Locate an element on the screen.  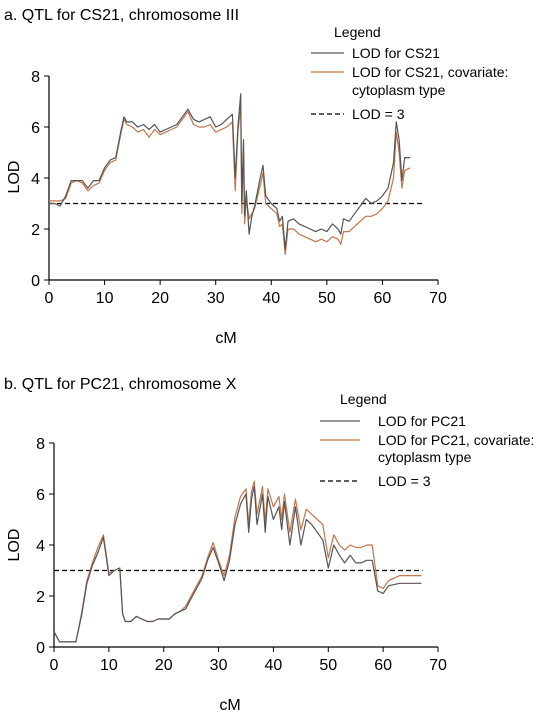
panel-b-x-tick-label: 40 is located at coordinates (274, 665).